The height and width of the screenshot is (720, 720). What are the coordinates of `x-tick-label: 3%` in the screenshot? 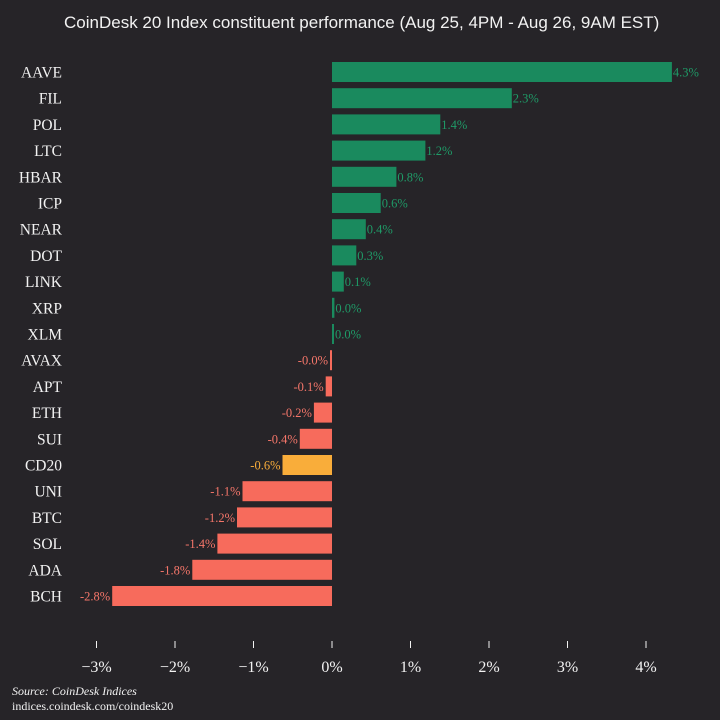 It's located at (567, 667).